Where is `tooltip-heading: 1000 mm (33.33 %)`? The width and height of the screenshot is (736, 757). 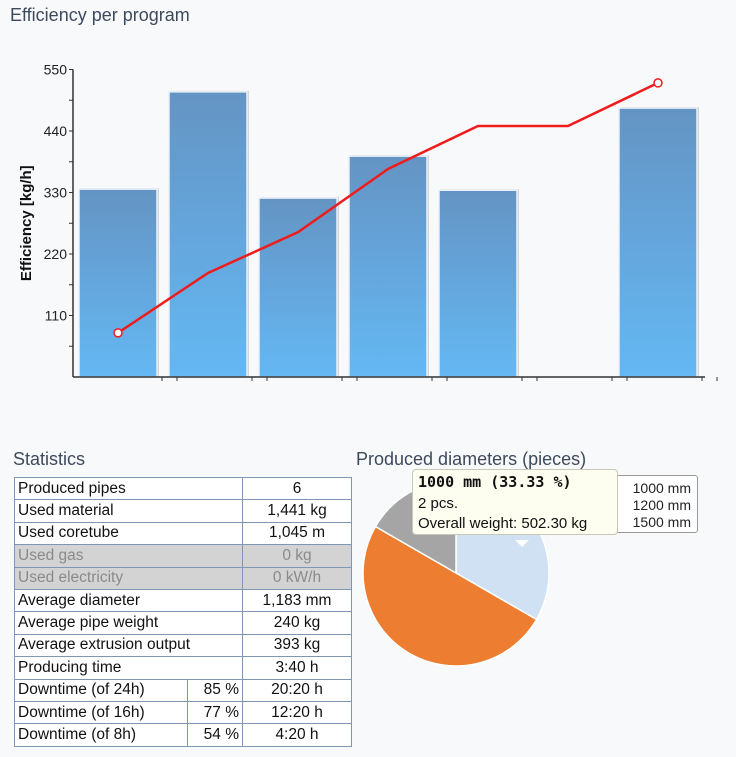 tooltip-heading: 1000 mm (33.33 %) is located at coordinates (495, 482).